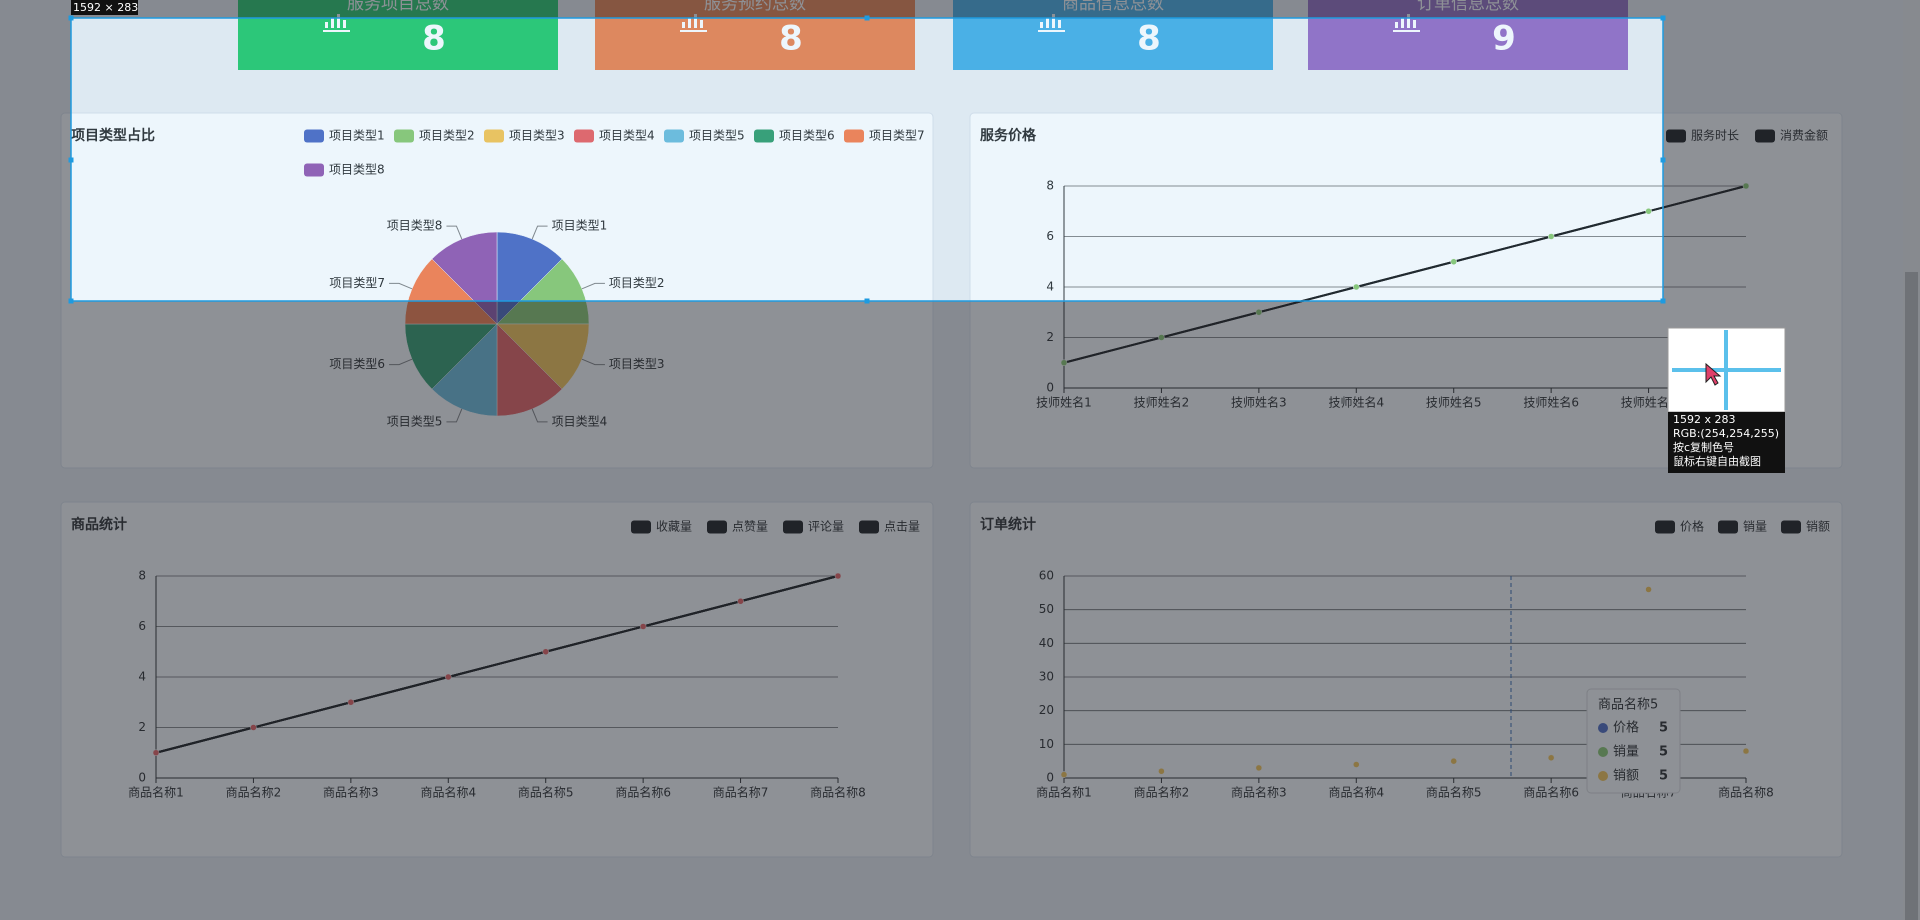  What do you see at coordinates (897, 136) in the screenshot?
I see `legend-label: 项目类型7` at bounding box center [897, 136].